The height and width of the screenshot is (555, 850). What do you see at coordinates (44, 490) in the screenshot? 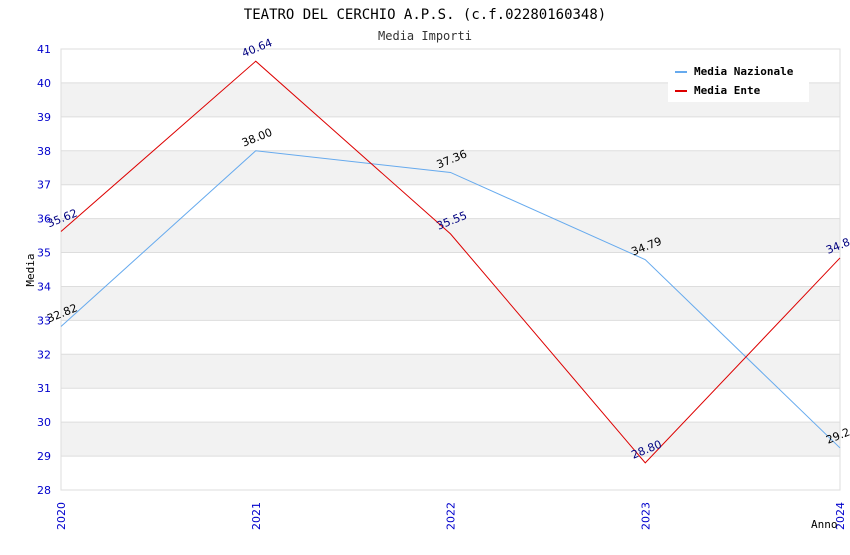
I see `y-tick-label: 28` at bounding box center [44, 490].